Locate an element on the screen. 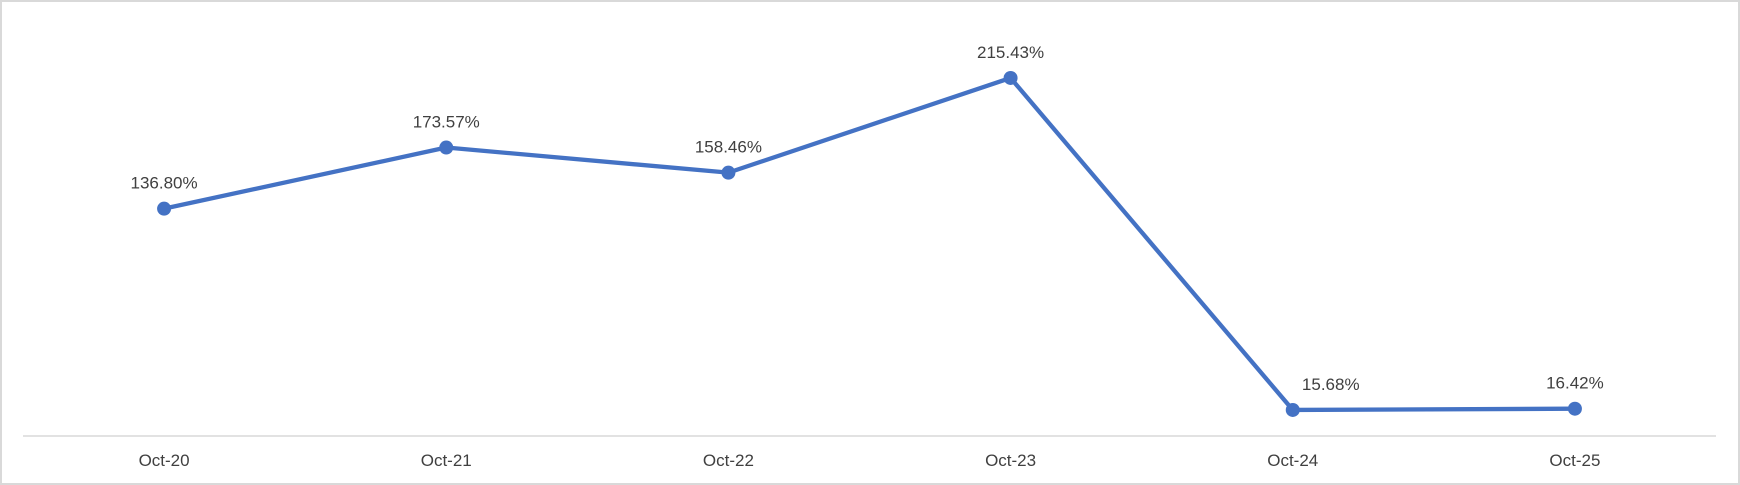 The height and width of the screenshot is (485, 1740). x-axis-label: Oct-24 is located at coordinates (1292, 460).